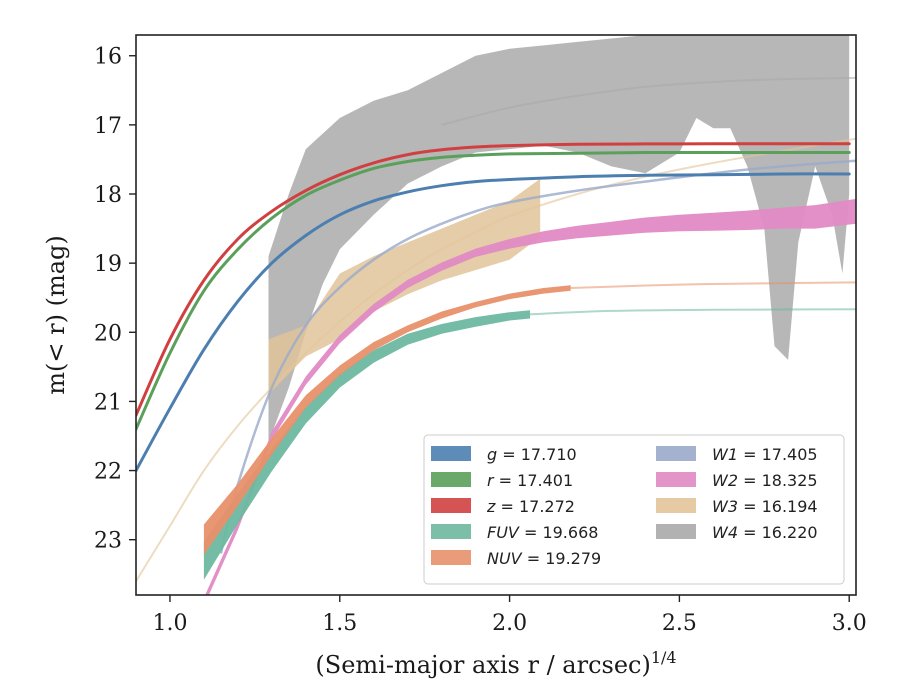  I want to click on legend-series-name: r, so click(491, 480).